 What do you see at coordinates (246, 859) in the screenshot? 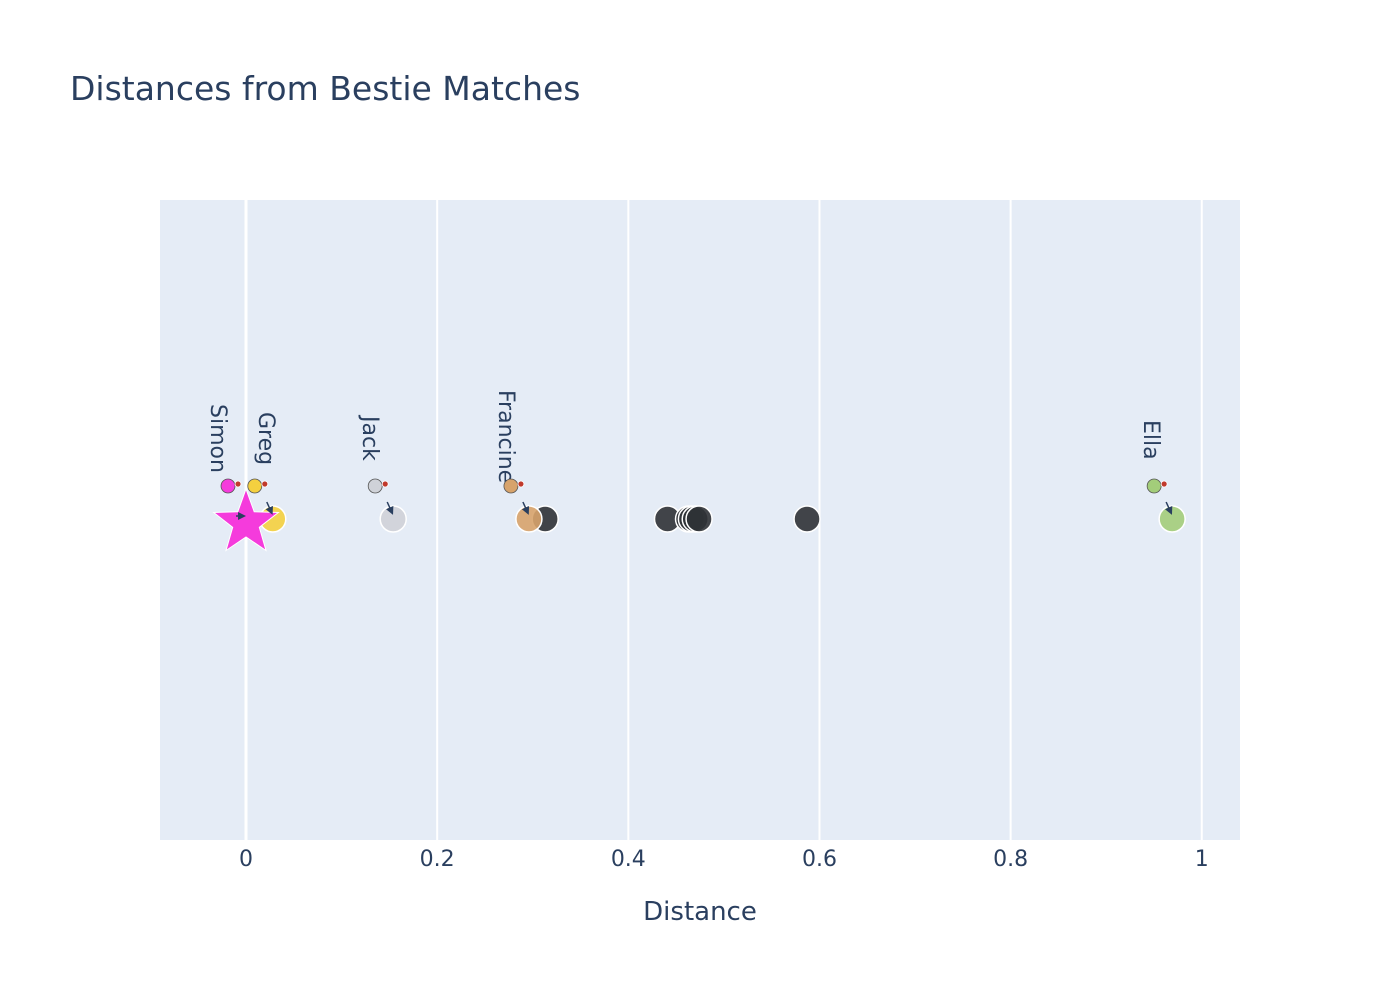
I see `x-tick-label: 0` at bounding box center [246, 859].